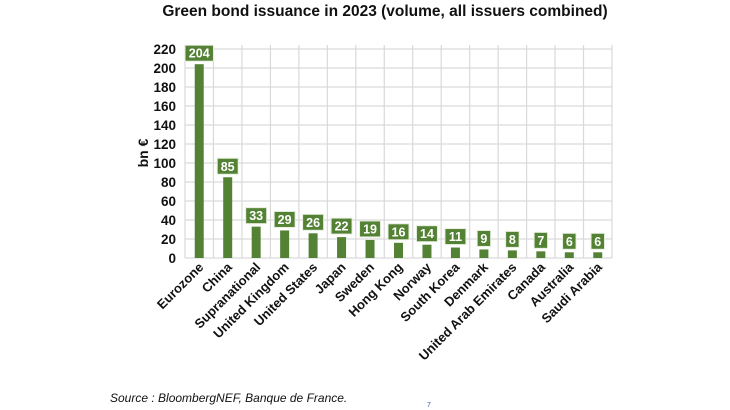 The width and height of the screenshot is (730, 410). Describe the element at coordinates (164, 144) in the screenshot. I see `y-tick-label: 120` at that location.